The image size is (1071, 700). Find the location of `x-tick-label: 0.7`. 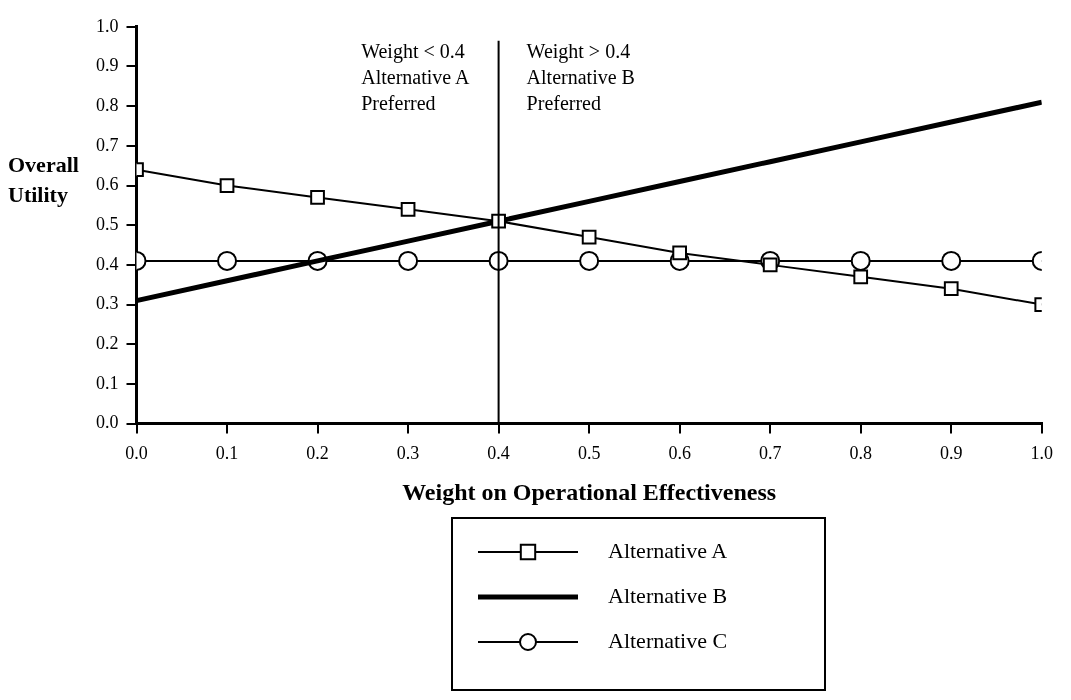

x-tick-label: 0.7 is located at coordinates (770, 453).